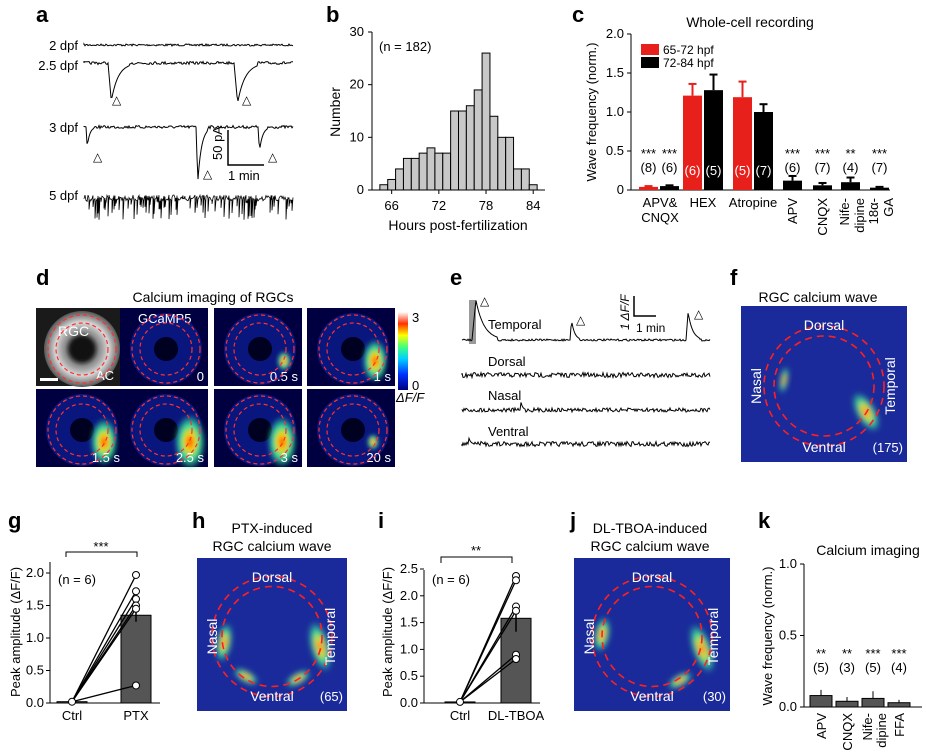  I want to click on n-label: (4), so click(851, 167).